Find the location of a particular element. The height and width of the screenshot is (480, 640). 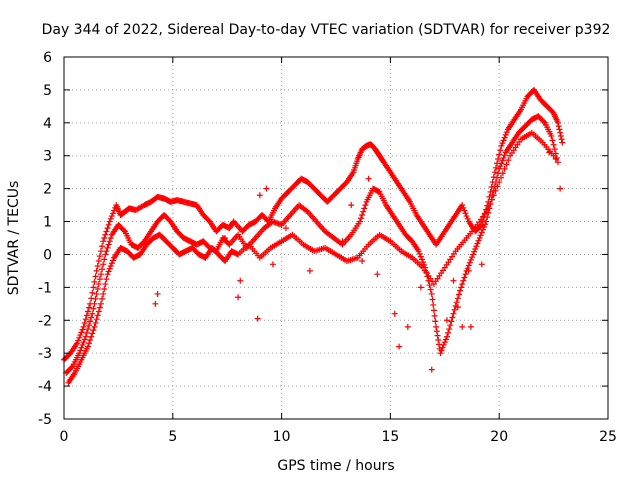

y-tick-label: -5 is located at coordinates (45, 420).